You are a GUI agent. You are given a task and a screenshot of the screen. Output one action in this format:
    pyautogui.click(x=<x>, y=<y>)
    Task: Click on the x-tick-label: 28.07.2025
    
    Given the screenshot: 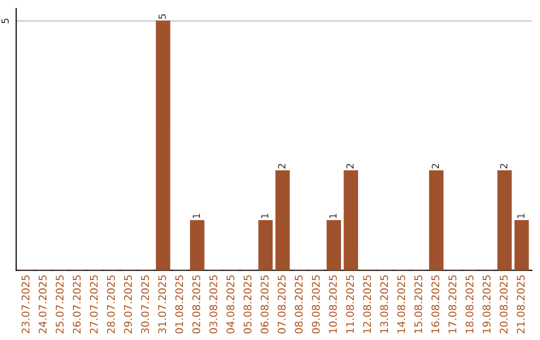 What is the action you would take?
    pyautogui.click(x=110, y=304)
    